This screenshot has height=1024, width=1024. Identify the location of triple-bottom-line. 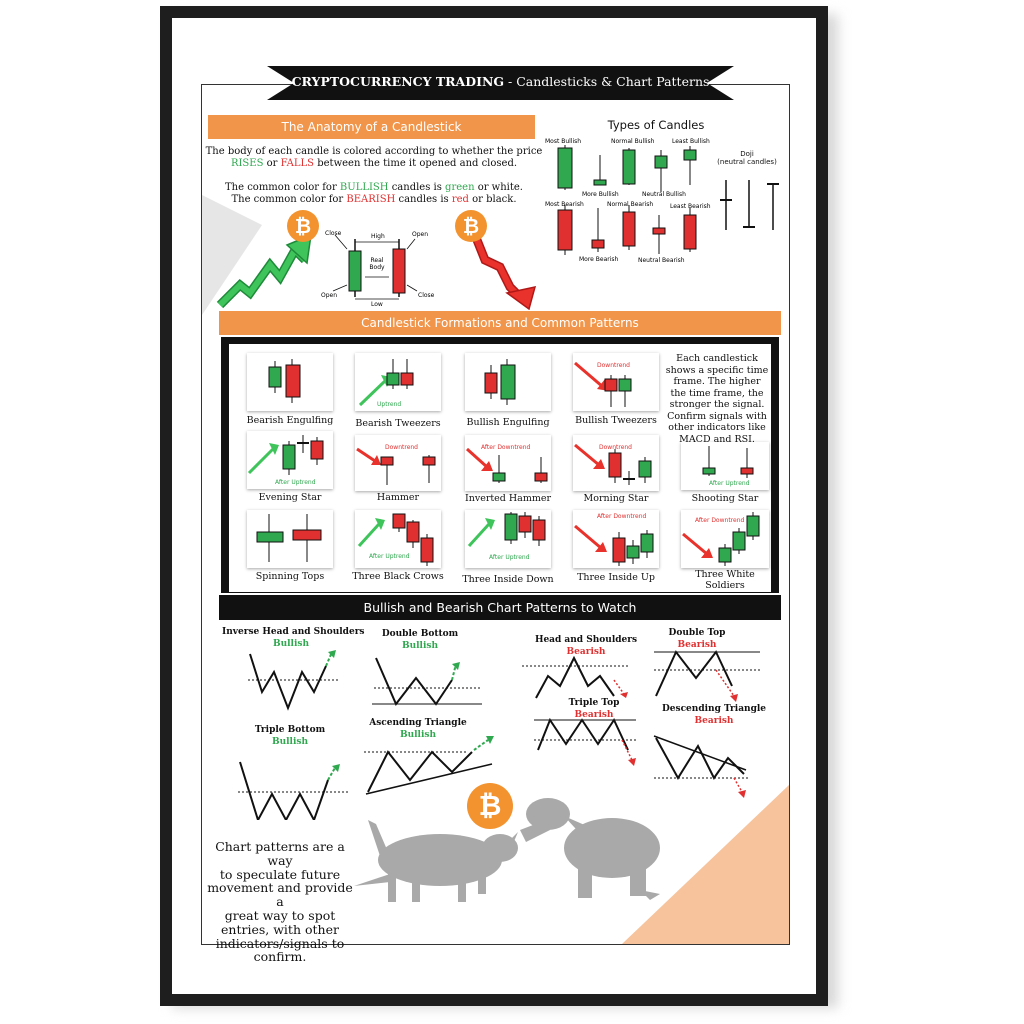
(284, 790).